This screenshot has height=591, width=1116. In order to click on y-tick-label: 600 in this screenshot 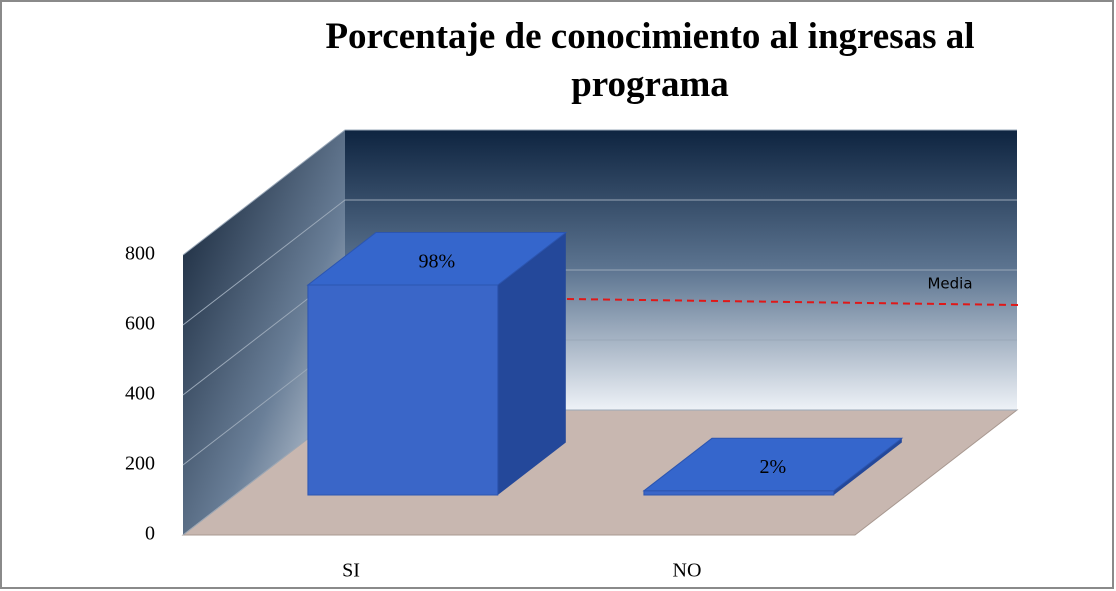, I will do `click(140, 324)`.